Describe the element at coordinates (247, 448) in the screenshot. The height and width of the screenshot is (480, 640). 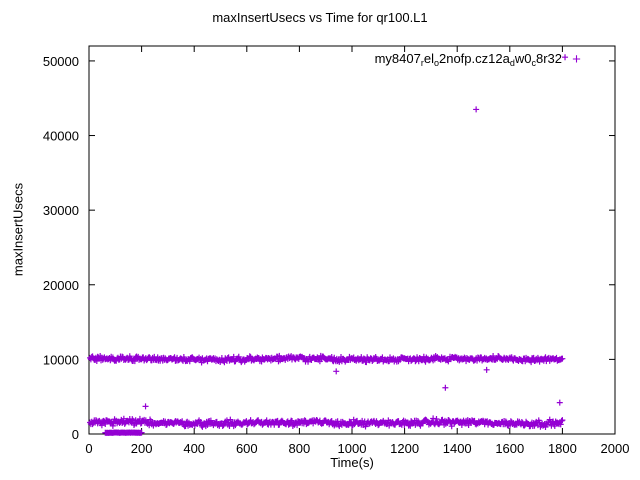
I see `x-axis-tick-label: 600` at that location.